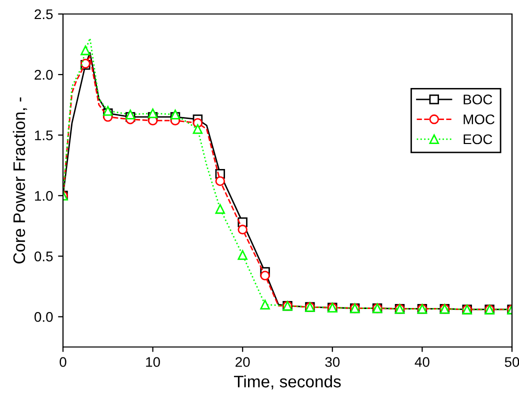  I want to click on legend-label: BOC, so click(478, 99).